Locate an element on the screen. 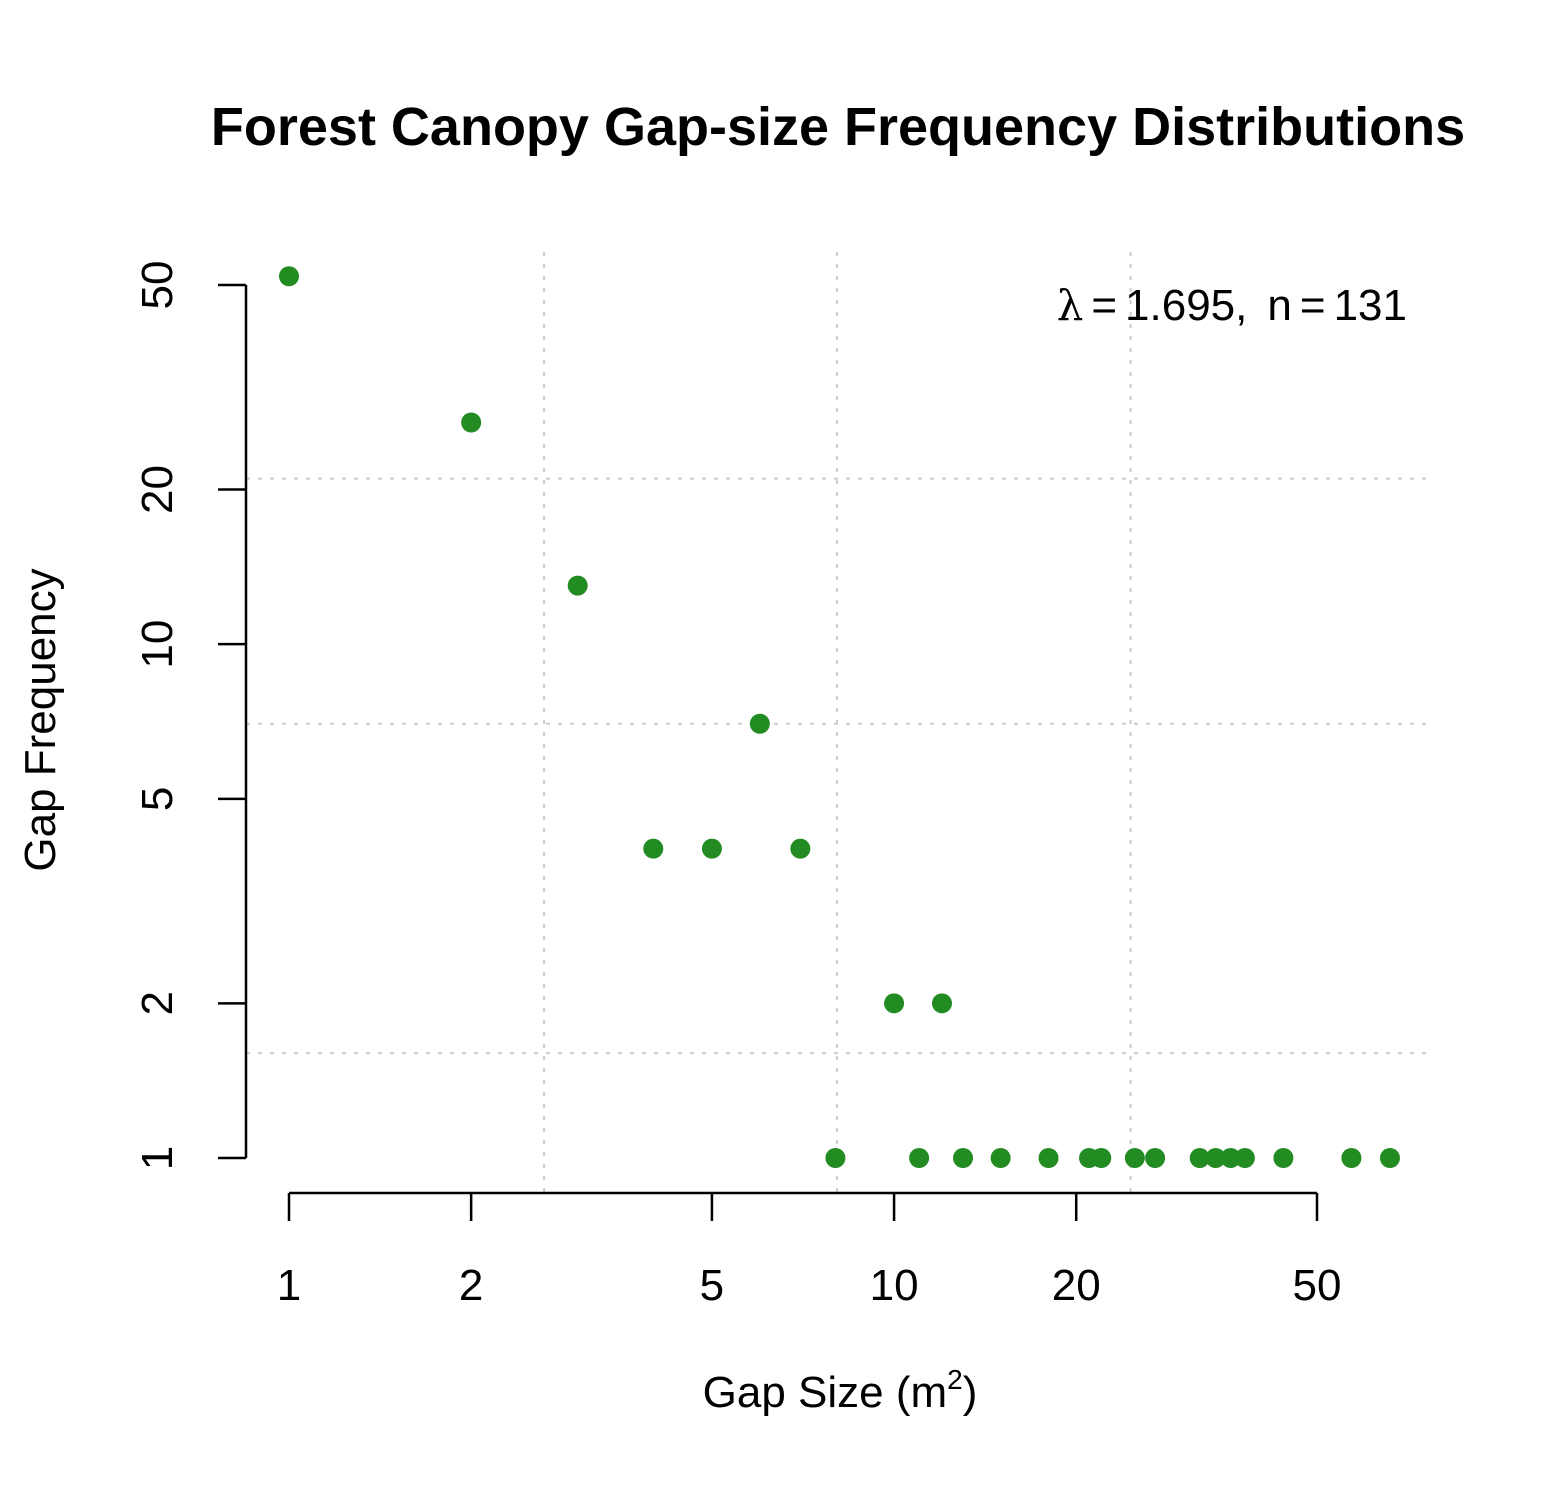 The image size is (1560, 1500). stats-annotation: λ = 1.695, n = 131 is located at coordinates (1232, 305).